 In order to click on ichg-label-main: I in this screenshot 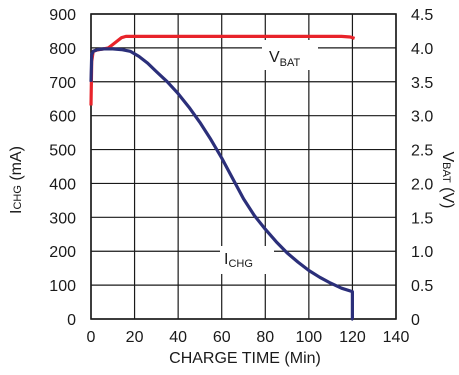, I will do `click(226, 259)`.